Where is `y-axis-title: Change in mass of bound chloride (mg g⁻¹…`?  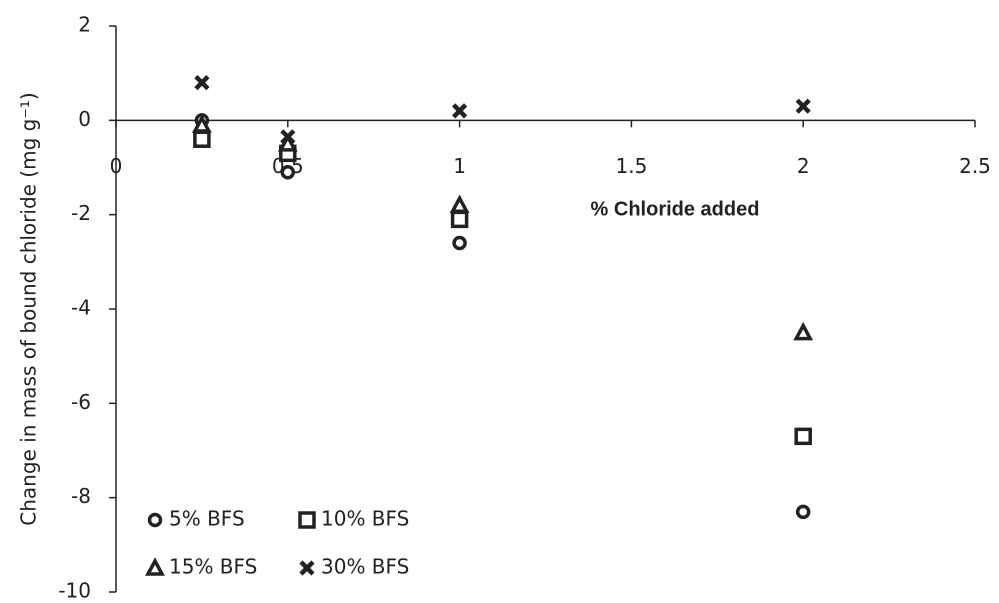 y-axis-title: Change in mass of bound chloride (mg g⁻¹… is located at coordinates (29, 308).